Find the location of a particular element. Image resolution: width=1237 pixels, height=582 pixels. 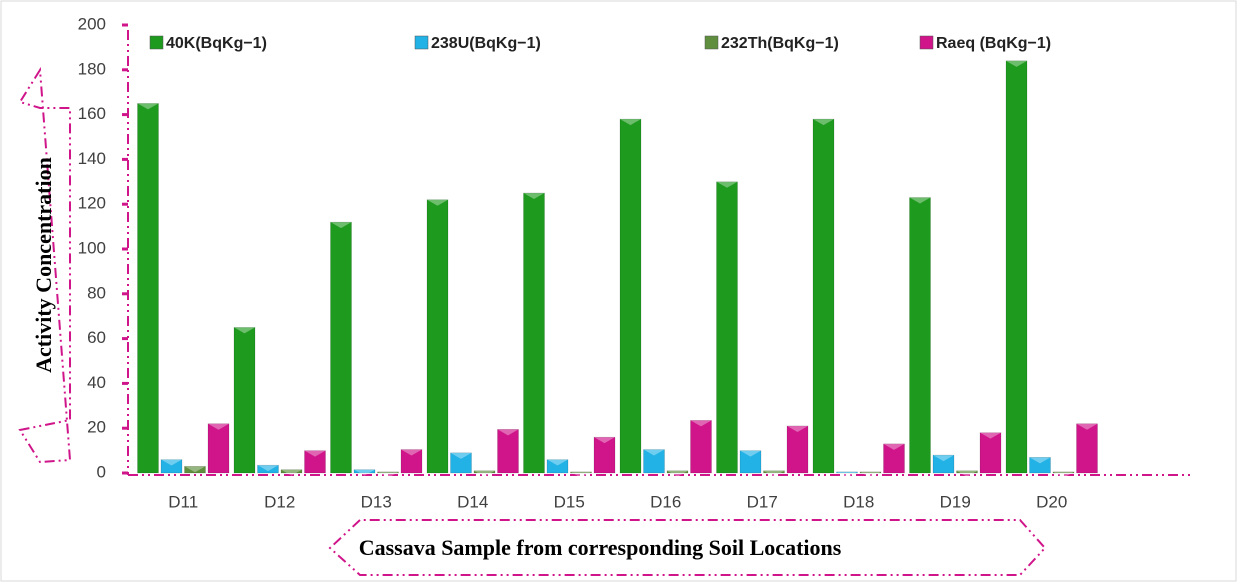

legend-label: 40K(BqKg−1) is located at coordinates (216, 43).